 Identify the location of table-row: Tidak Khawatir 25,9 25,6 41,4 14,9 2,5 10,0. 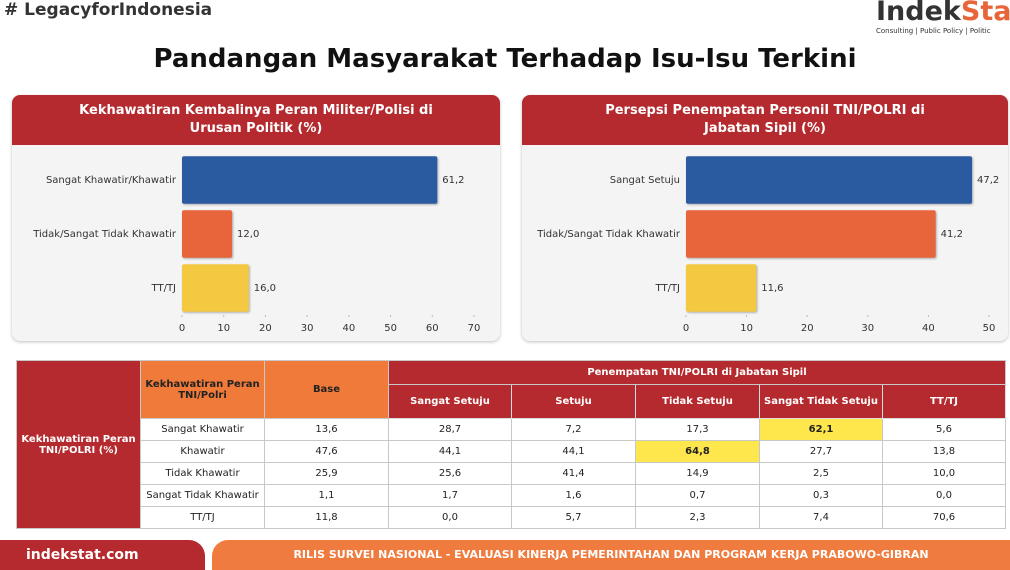
(511, 473).